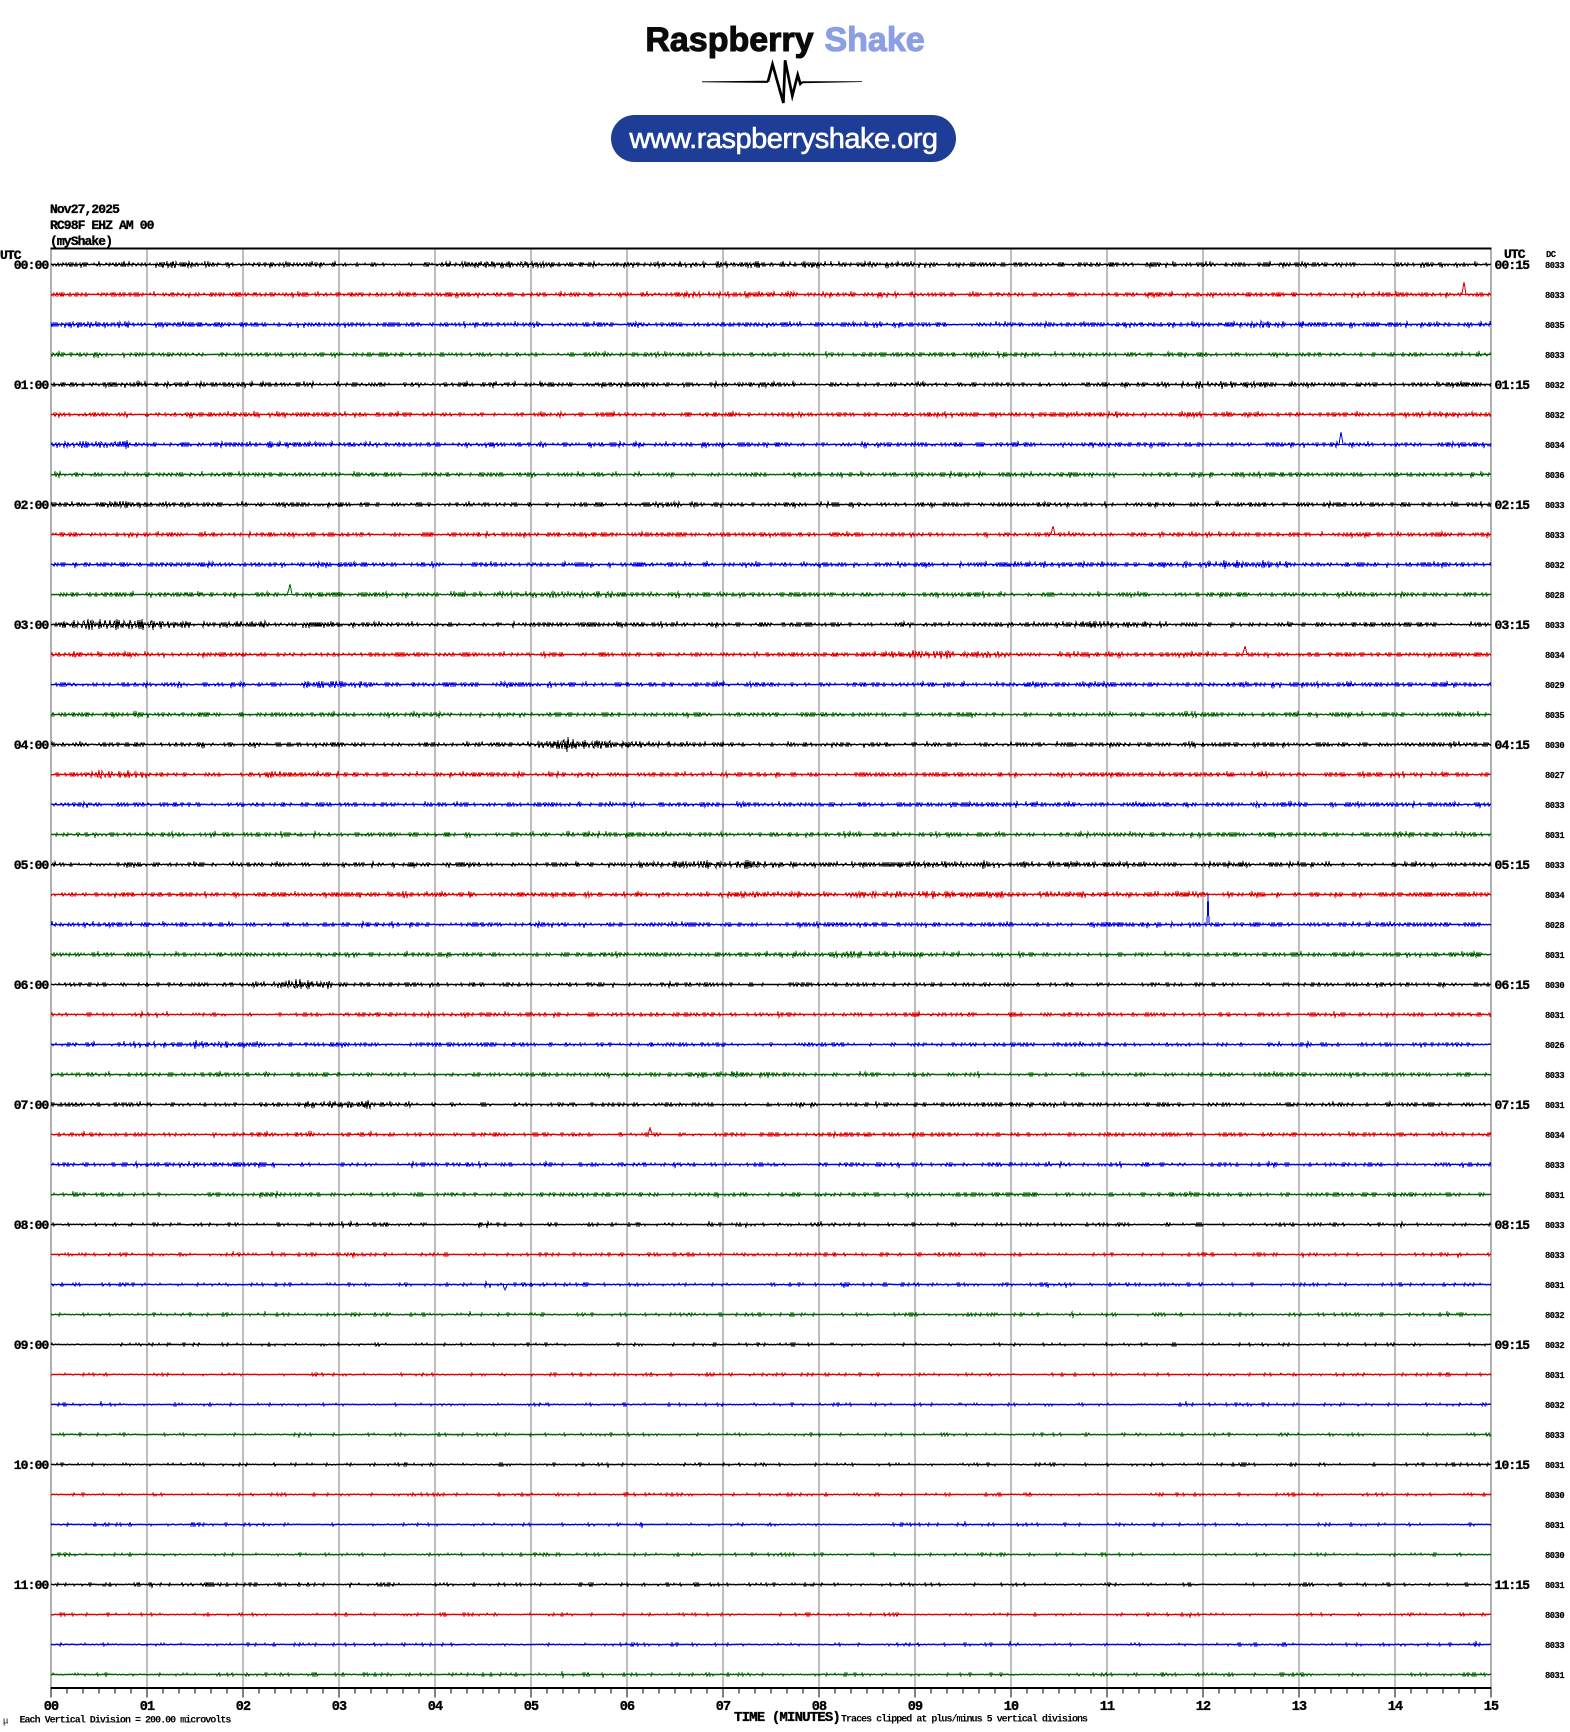  I want to click on svg-text: 8036, so click(1554, 476).